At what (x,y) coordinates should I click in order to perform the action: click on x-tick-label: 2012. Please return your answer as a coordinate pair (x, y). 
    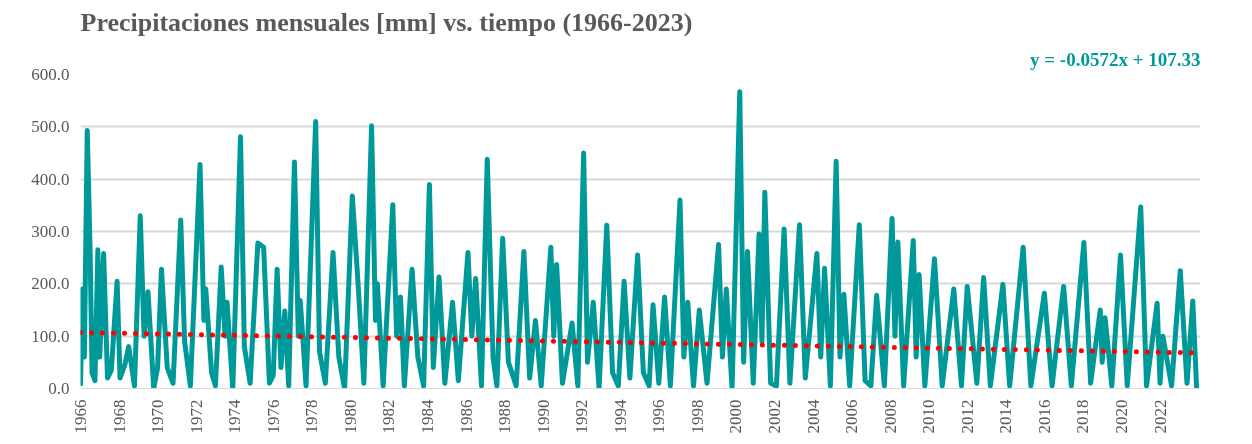
    Looking at the image, I should click on (967, 416).